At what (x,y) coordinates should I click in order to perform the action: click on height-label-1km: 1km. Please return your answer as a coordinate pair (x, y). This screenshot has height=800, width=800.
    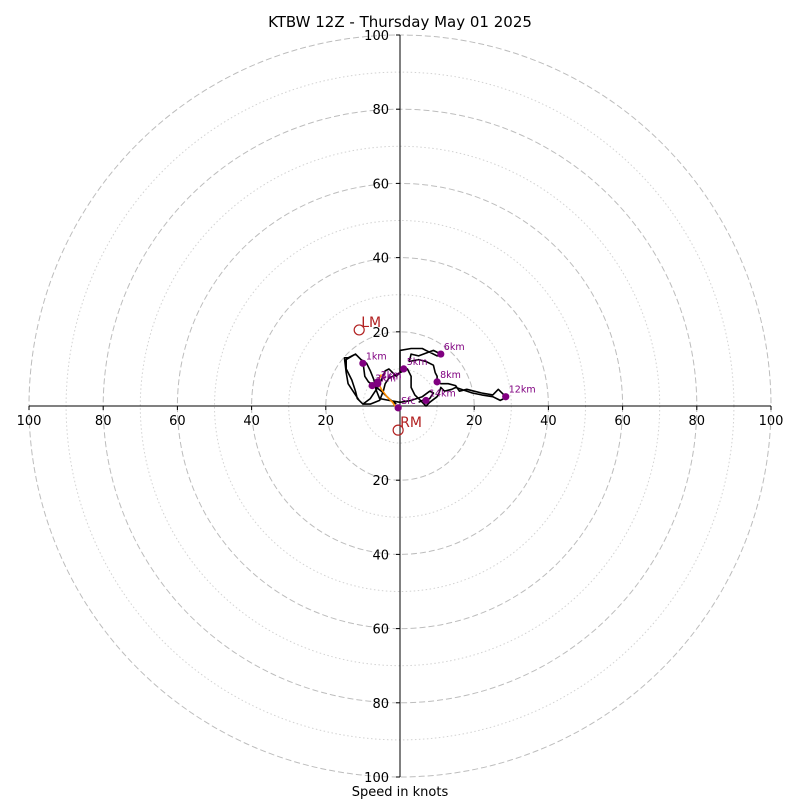
    Looking at the image, I should click on (376, 356).